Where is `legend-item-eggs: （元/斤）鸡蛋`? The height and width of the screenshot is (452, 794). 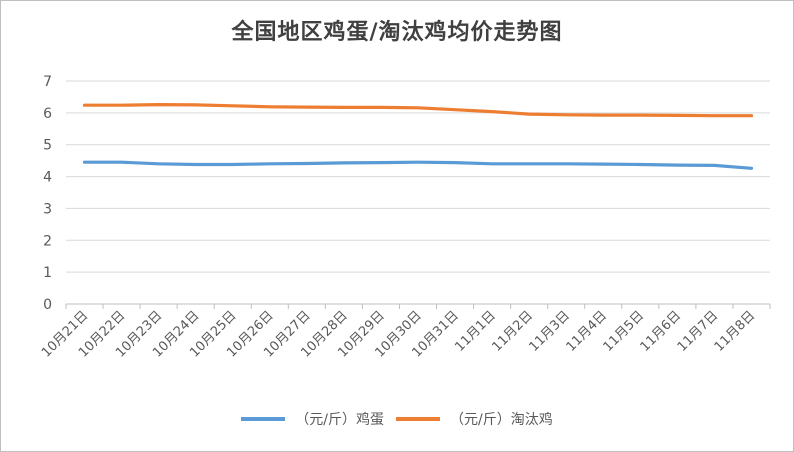 legend-item-eggs: （元/斤）鸡蛋 is located at coordinates (312, 419).